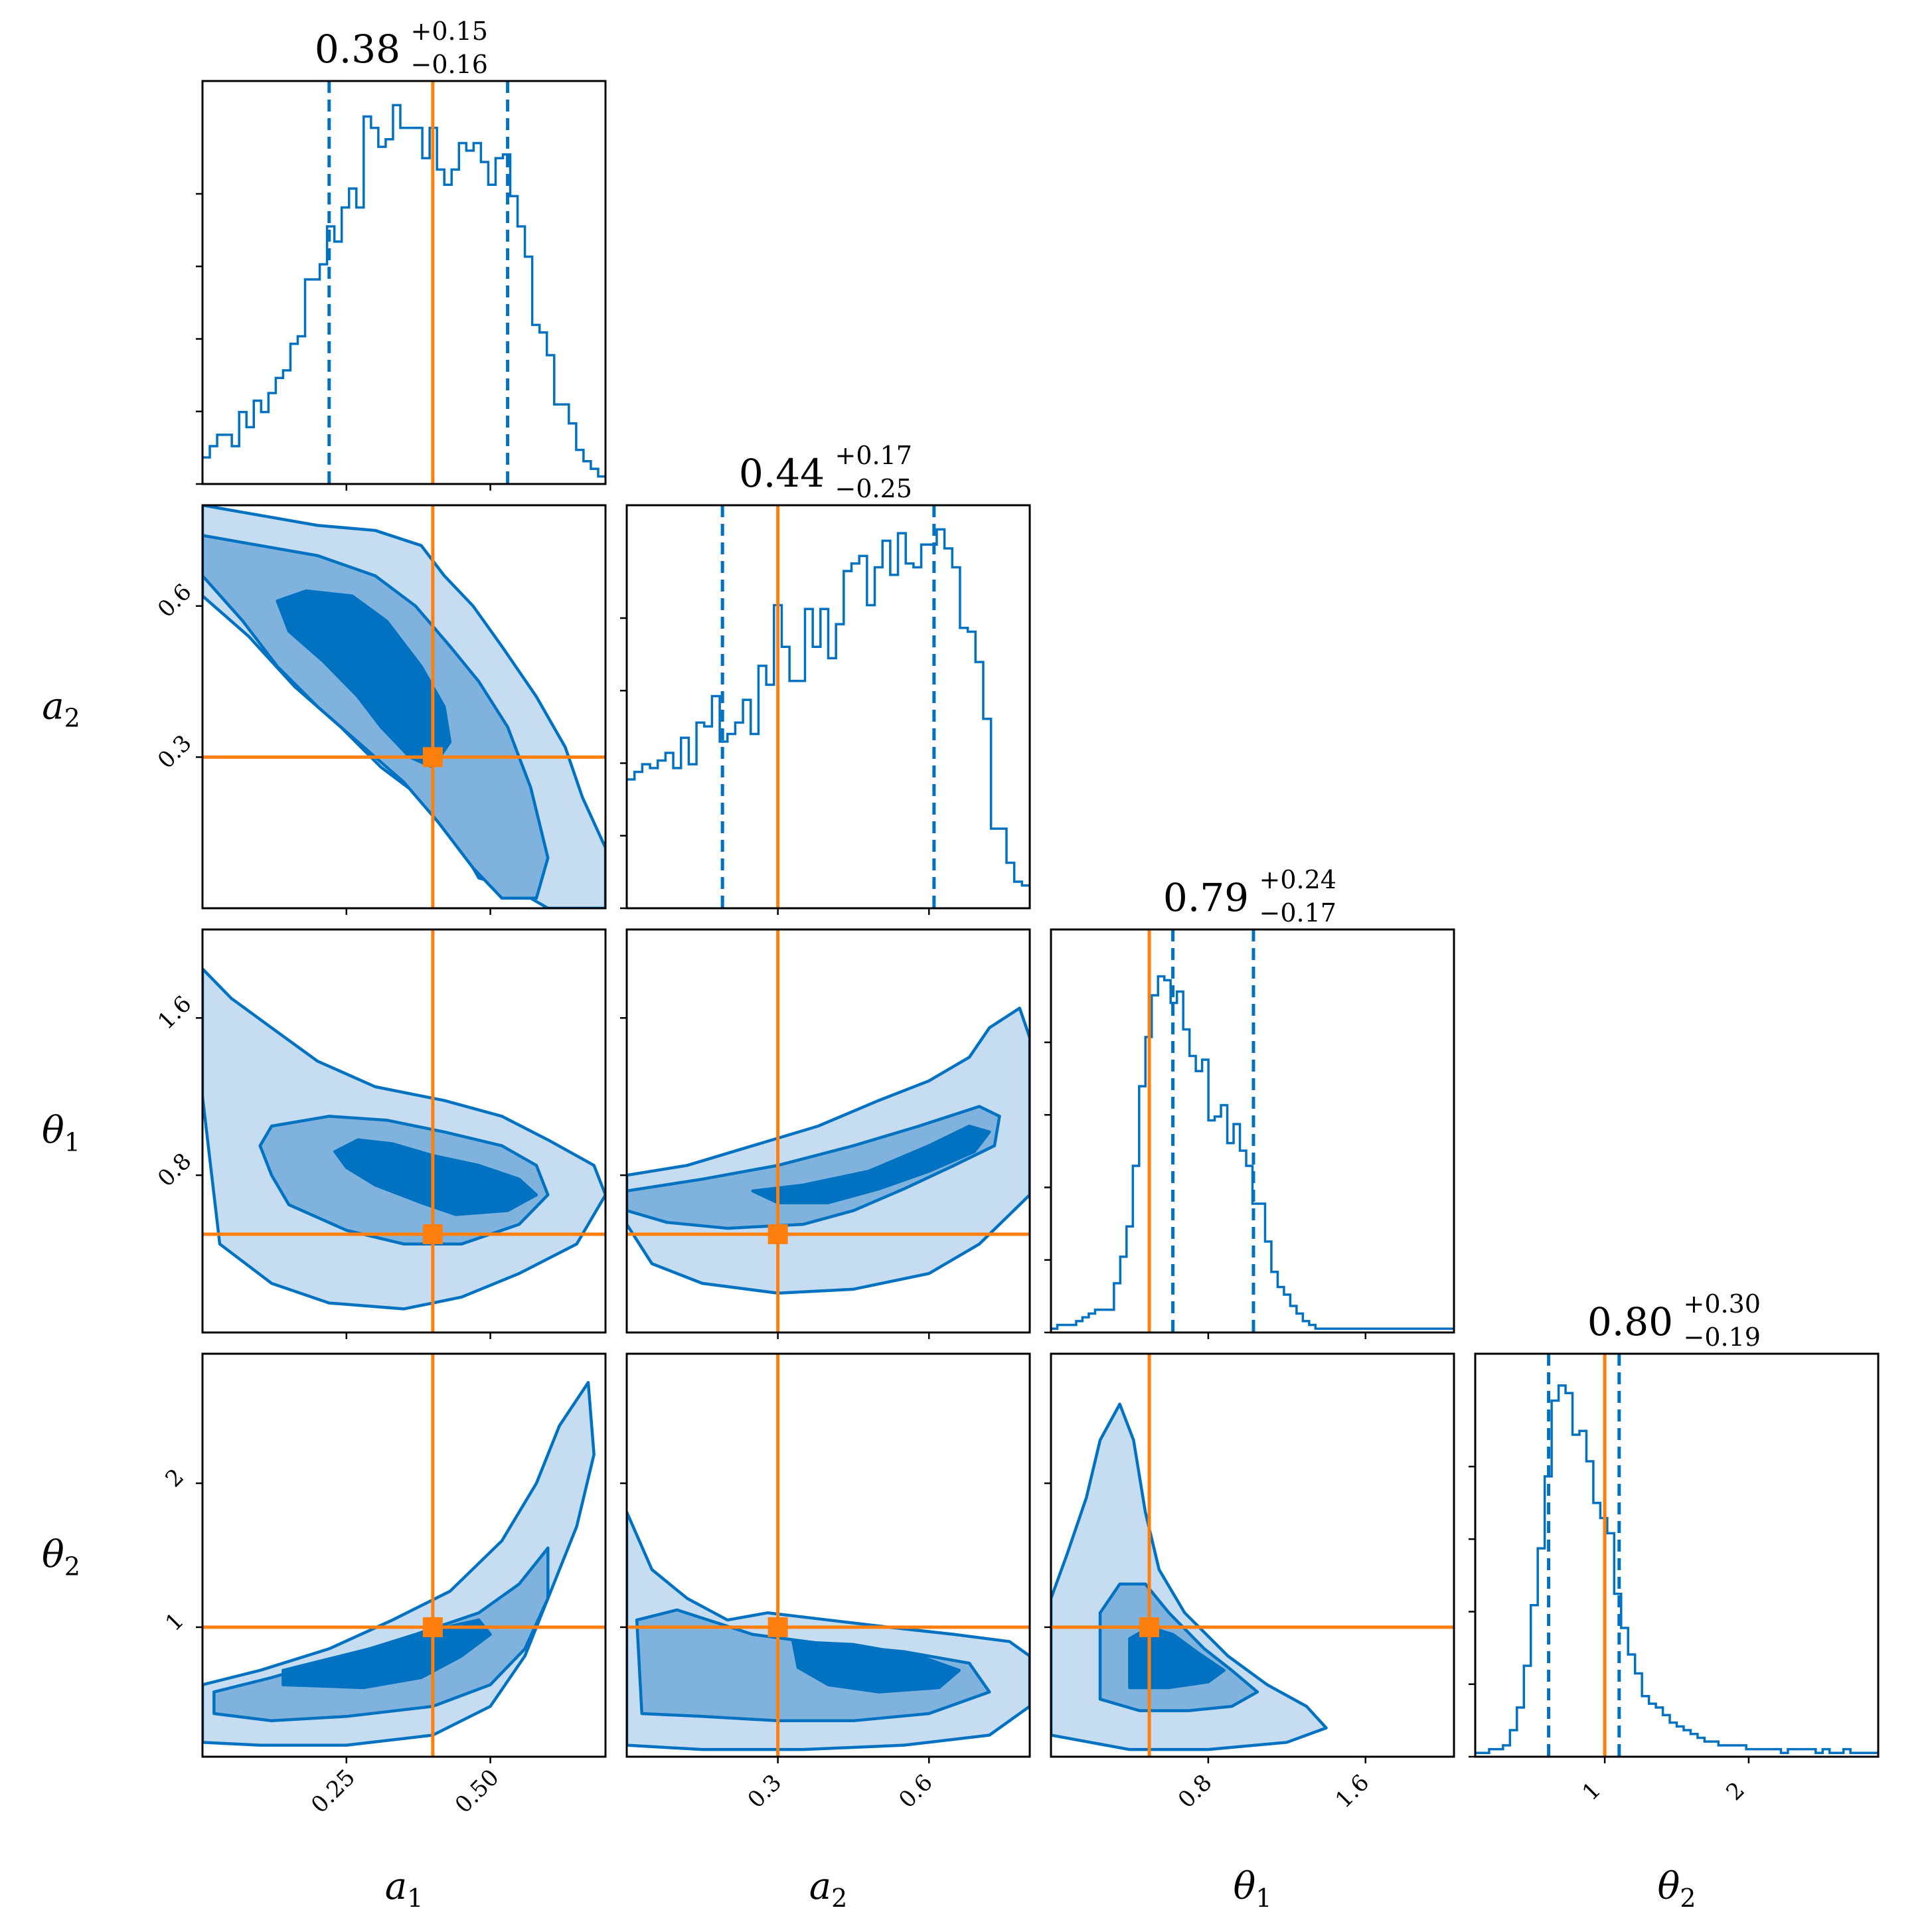 The height and width of the screenshot is (1932, 1932). What do you see at coordinates (1722, 1337) in the screenshot?
I see `panel-title-minus: −0.19` at bounding box center [1722, 1337].